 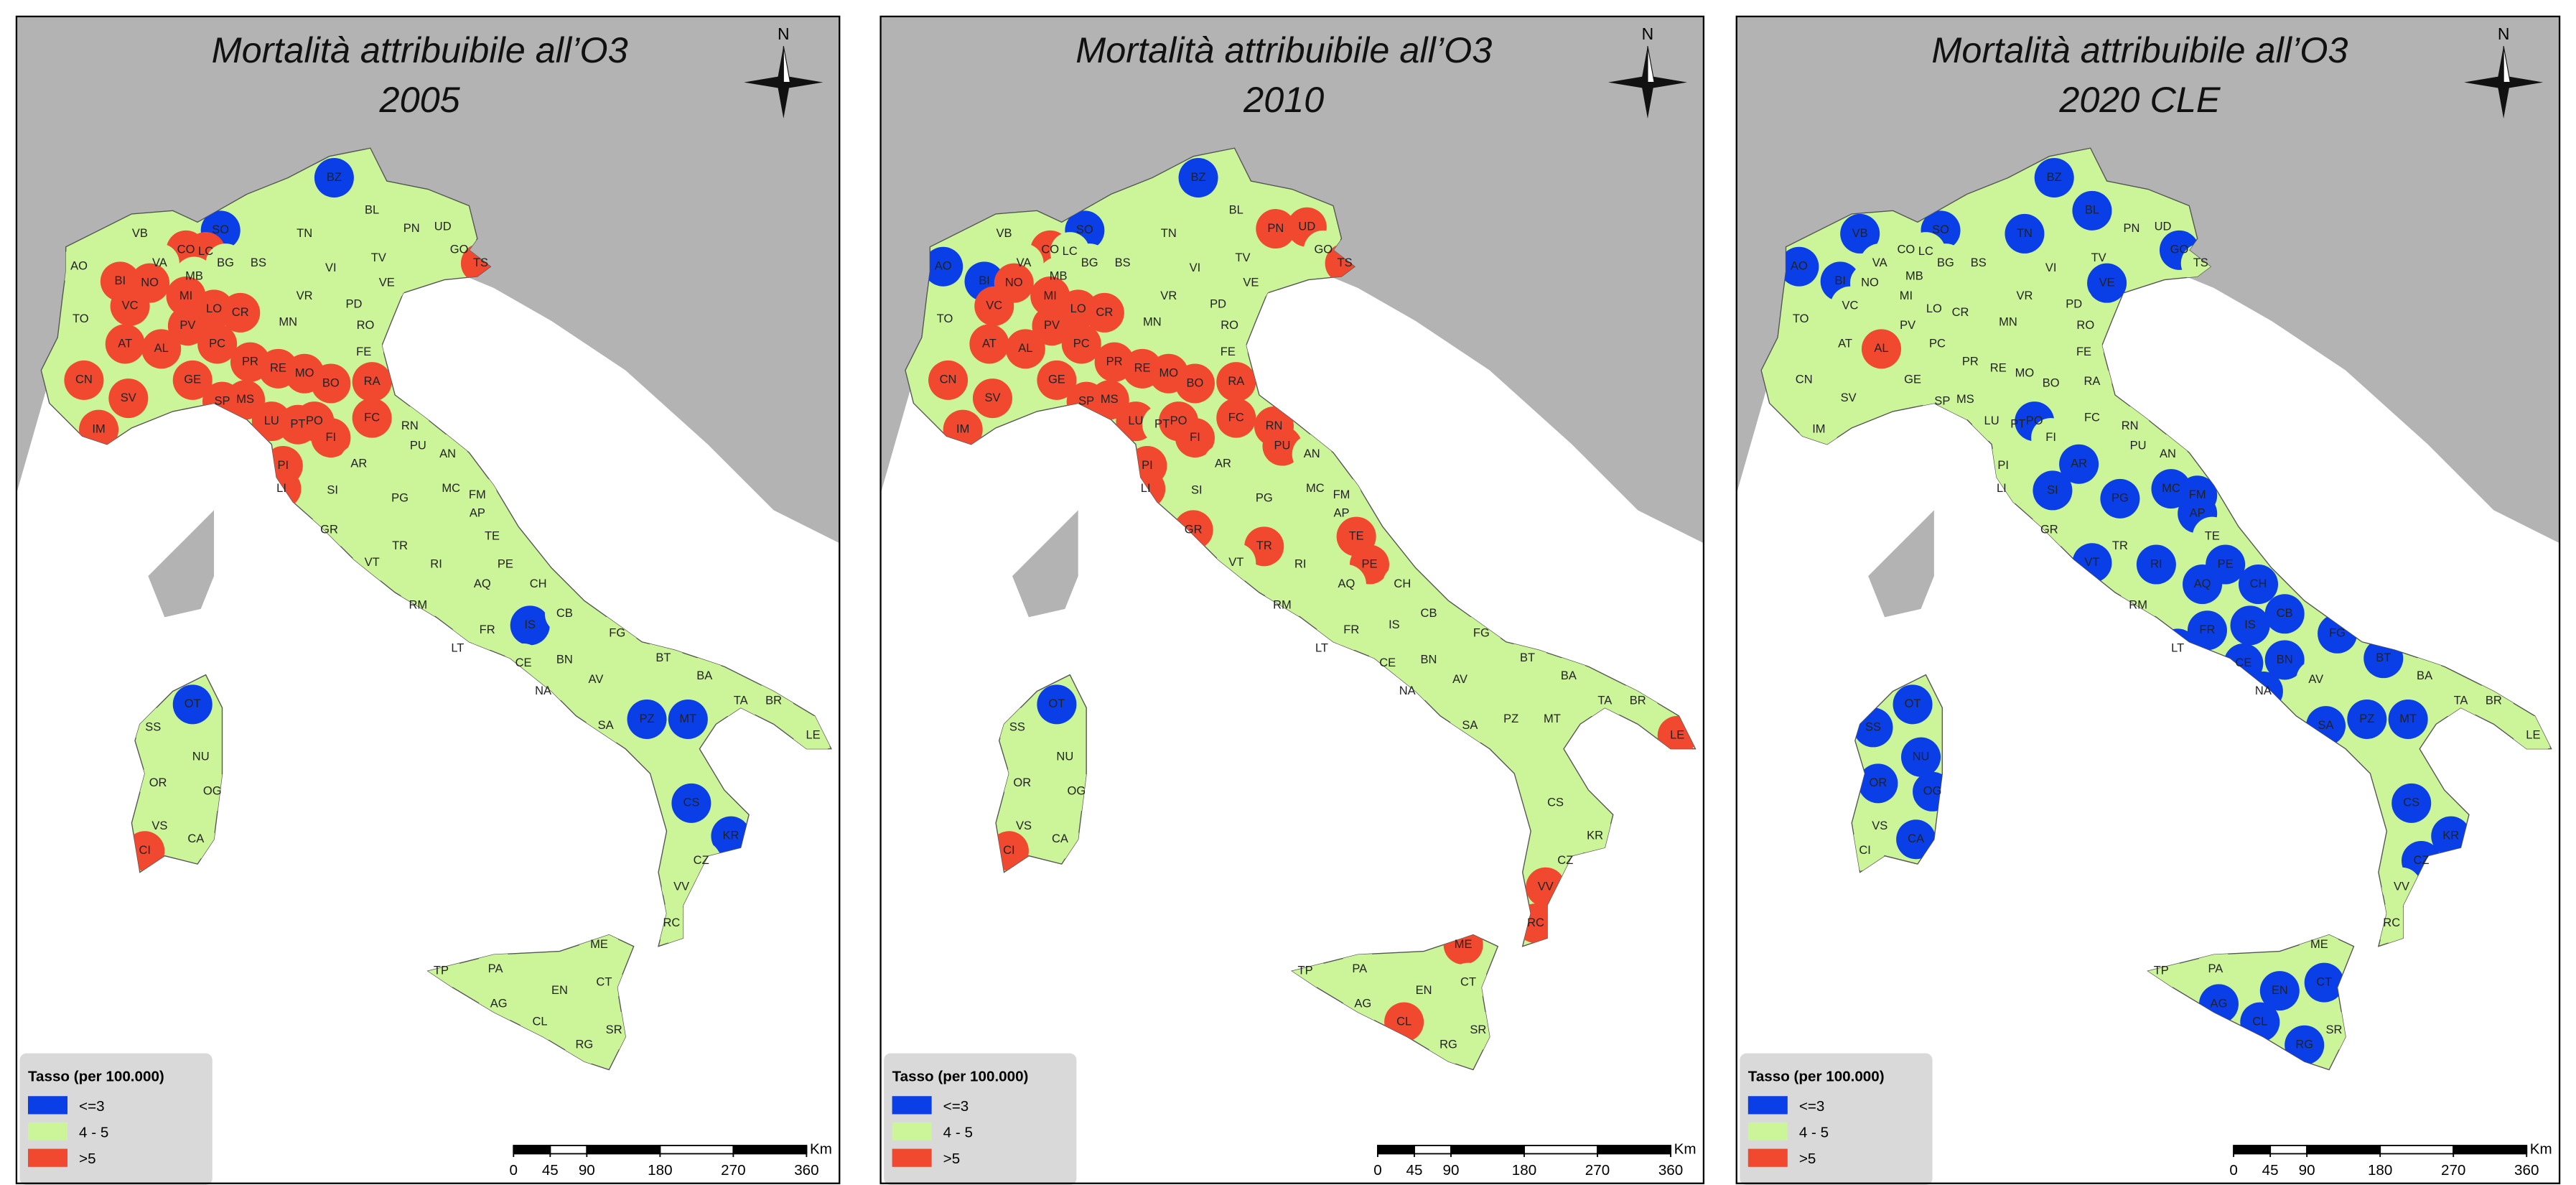 I want to click on province-label: FR, so click(x=487, y=629).